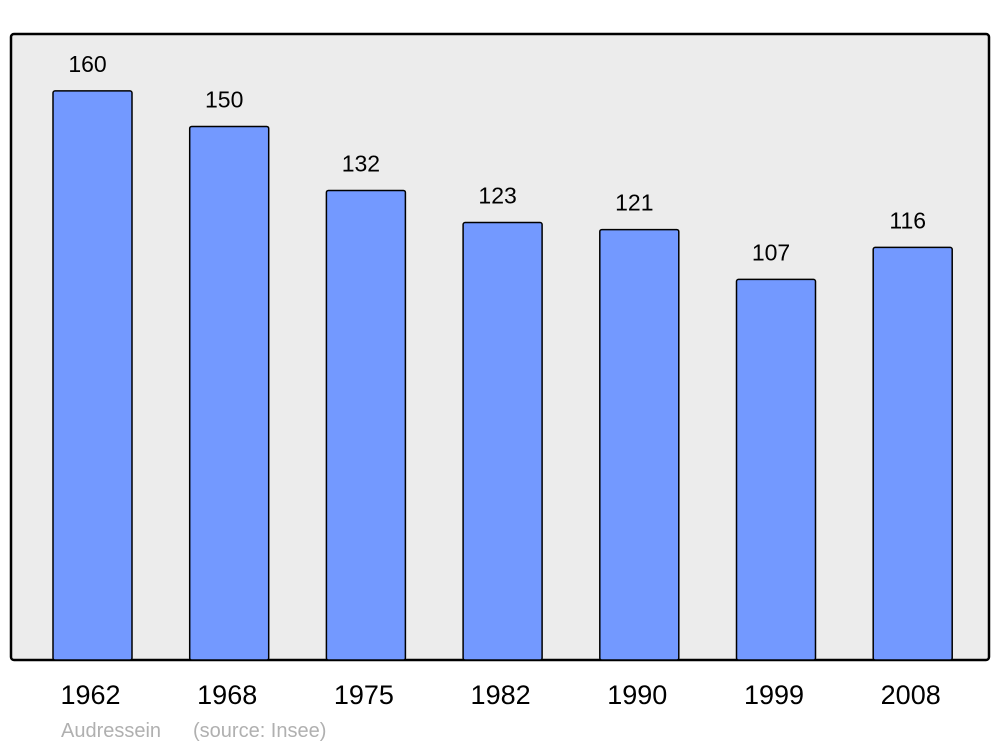  What do you see at coordinates (634, 203) in the screenshot?
I see `data-label-1990: 121` at bounding box center [634, 203].